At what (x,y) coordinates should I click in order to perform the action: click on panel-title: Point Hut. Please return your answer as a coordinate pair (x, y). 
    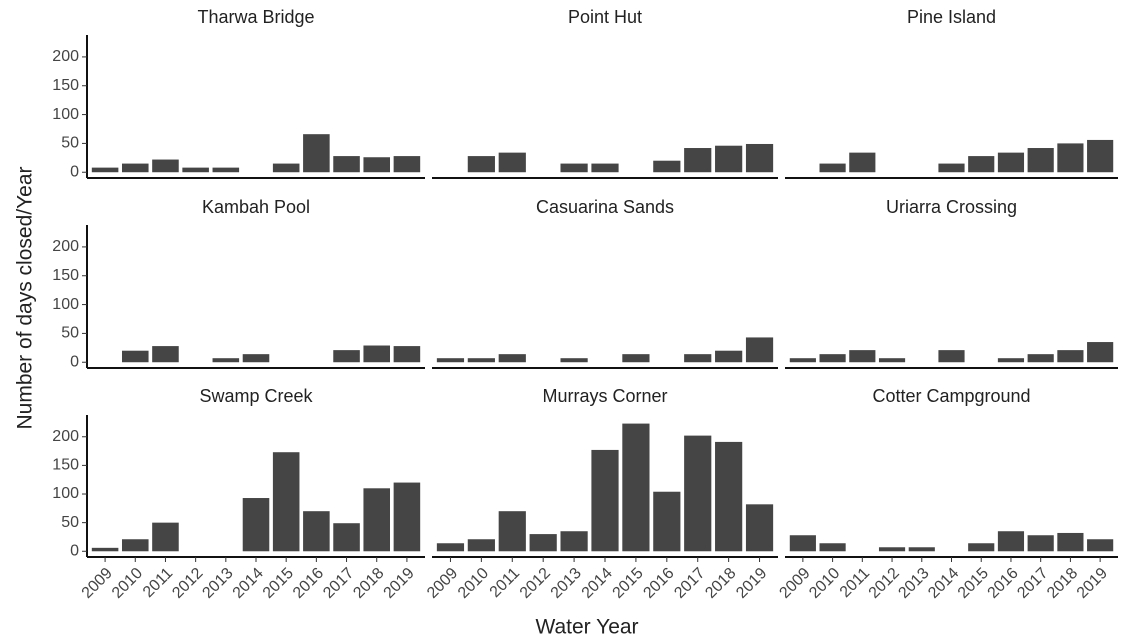
    Looking at the image, I should click on (605, 17).